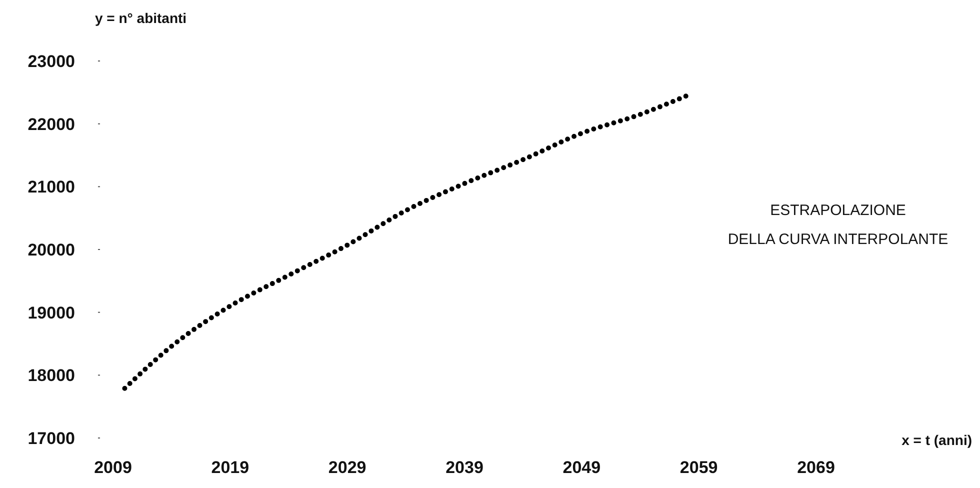 The height and width of the screenshot is (488, 980). What do you see at coordinates (51, 312) in the screenshot?
I see `y-tick-label: 19000` at bounding box center [51, 312].